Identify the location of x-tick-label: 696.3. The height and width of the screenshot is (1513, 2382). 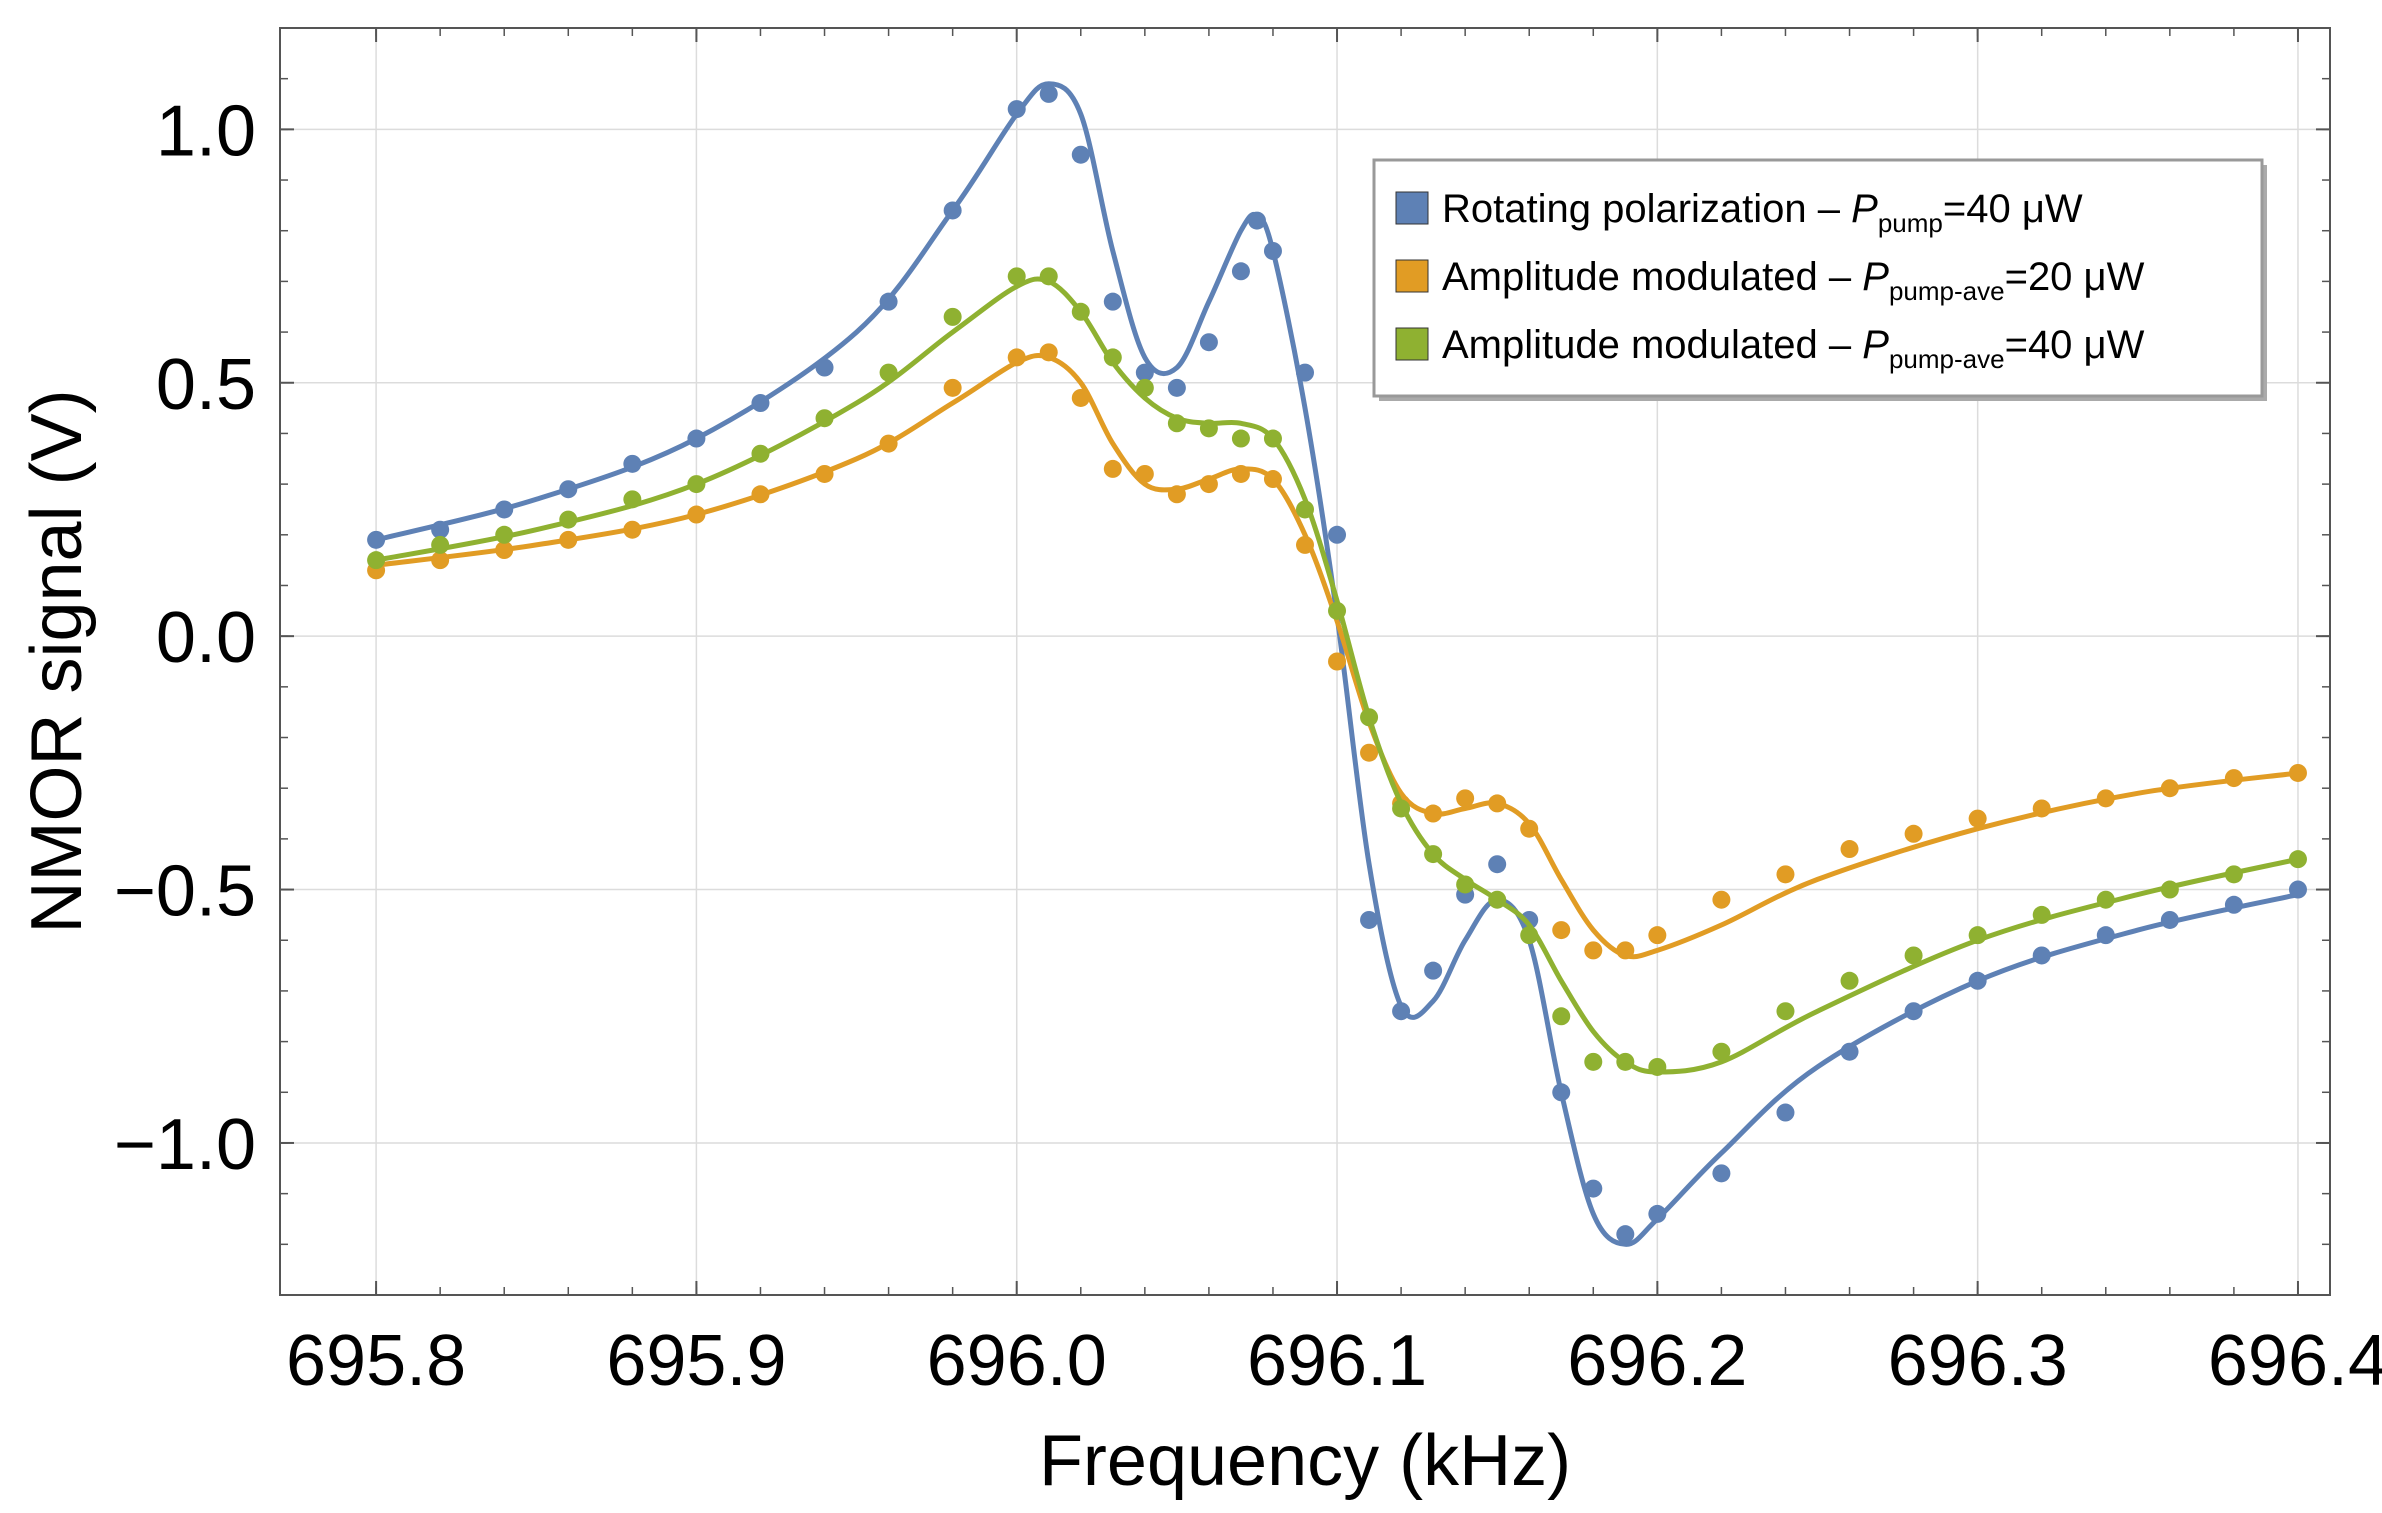
(1978, 1361).